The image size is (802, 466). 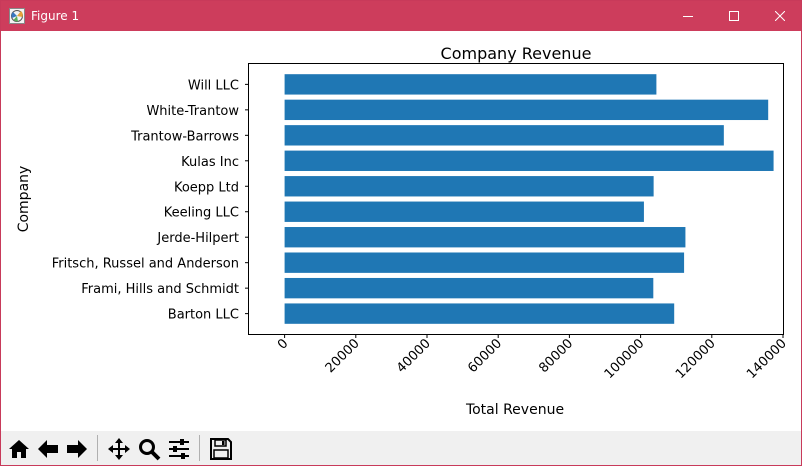 I want to click on y-tick-label-7: Trantow-Barrows, so click(x=184, y=136).